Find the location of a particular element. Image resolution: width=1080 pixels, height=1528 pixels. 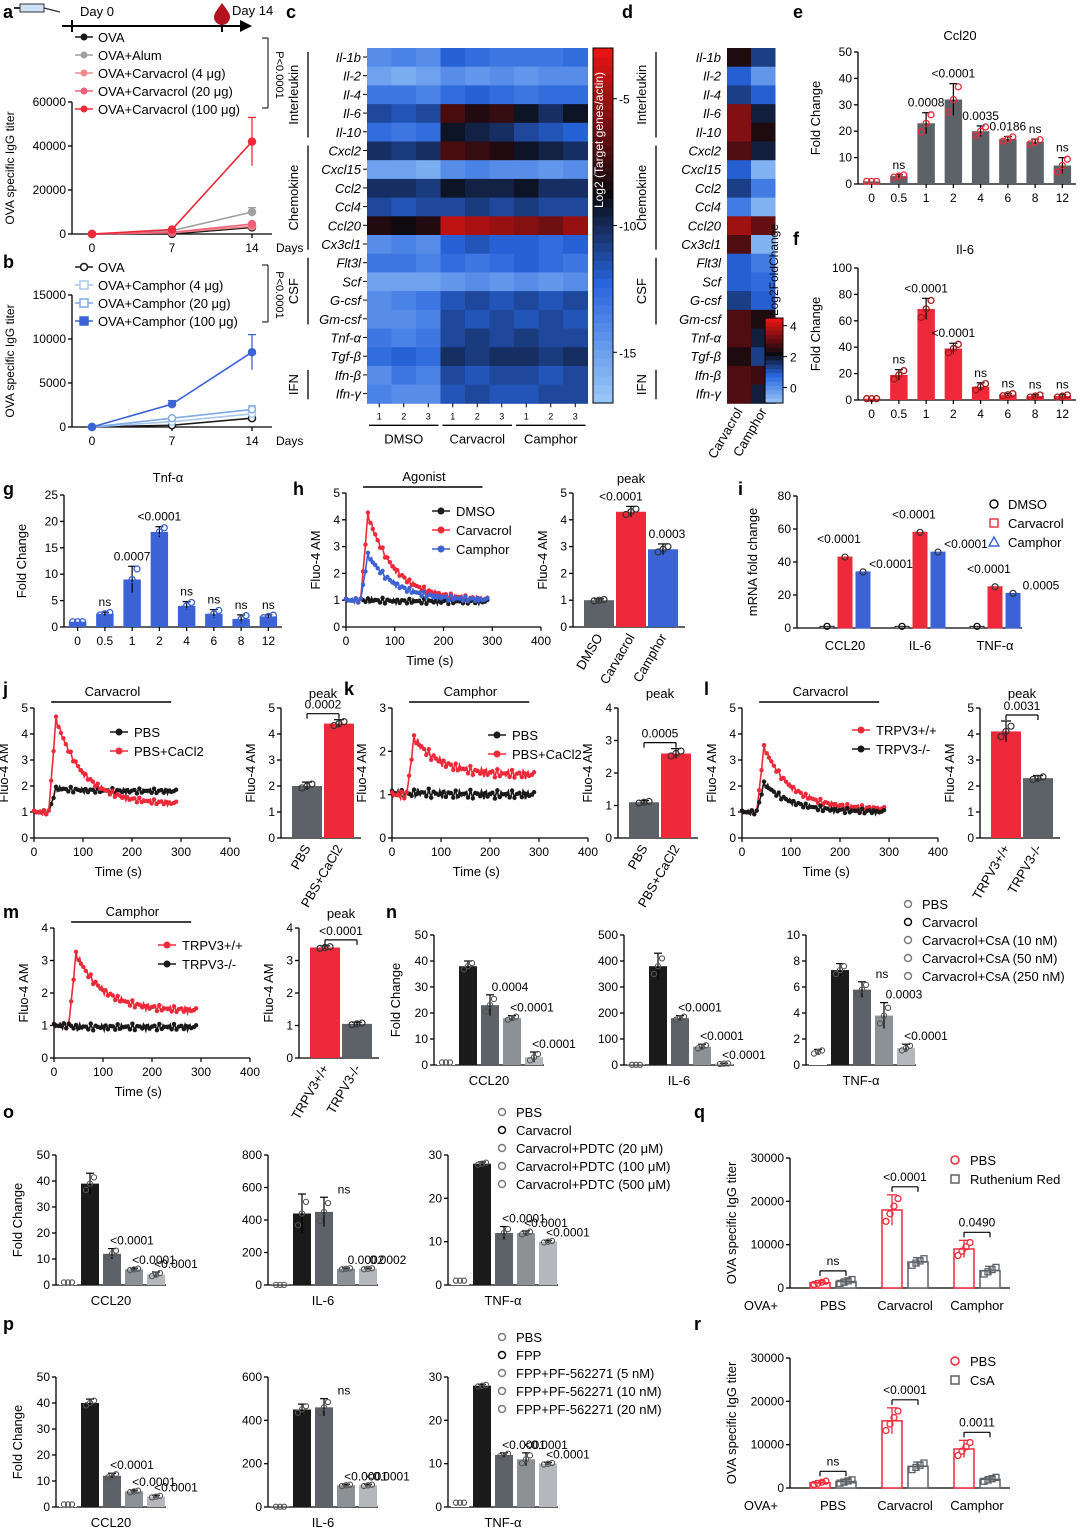

legend-label: Camphor is located at coordinates (1035, 542).